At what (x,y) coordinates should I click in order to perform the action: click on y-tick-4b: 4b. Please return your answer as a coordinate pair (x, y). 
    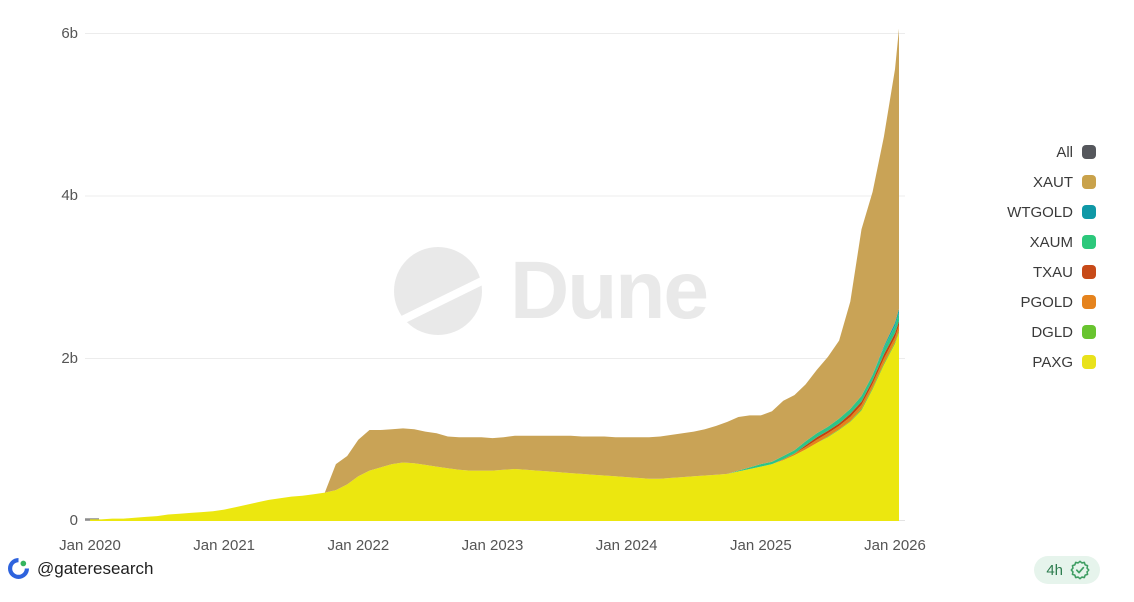
    Looking at the image, I should click on (69, 195).